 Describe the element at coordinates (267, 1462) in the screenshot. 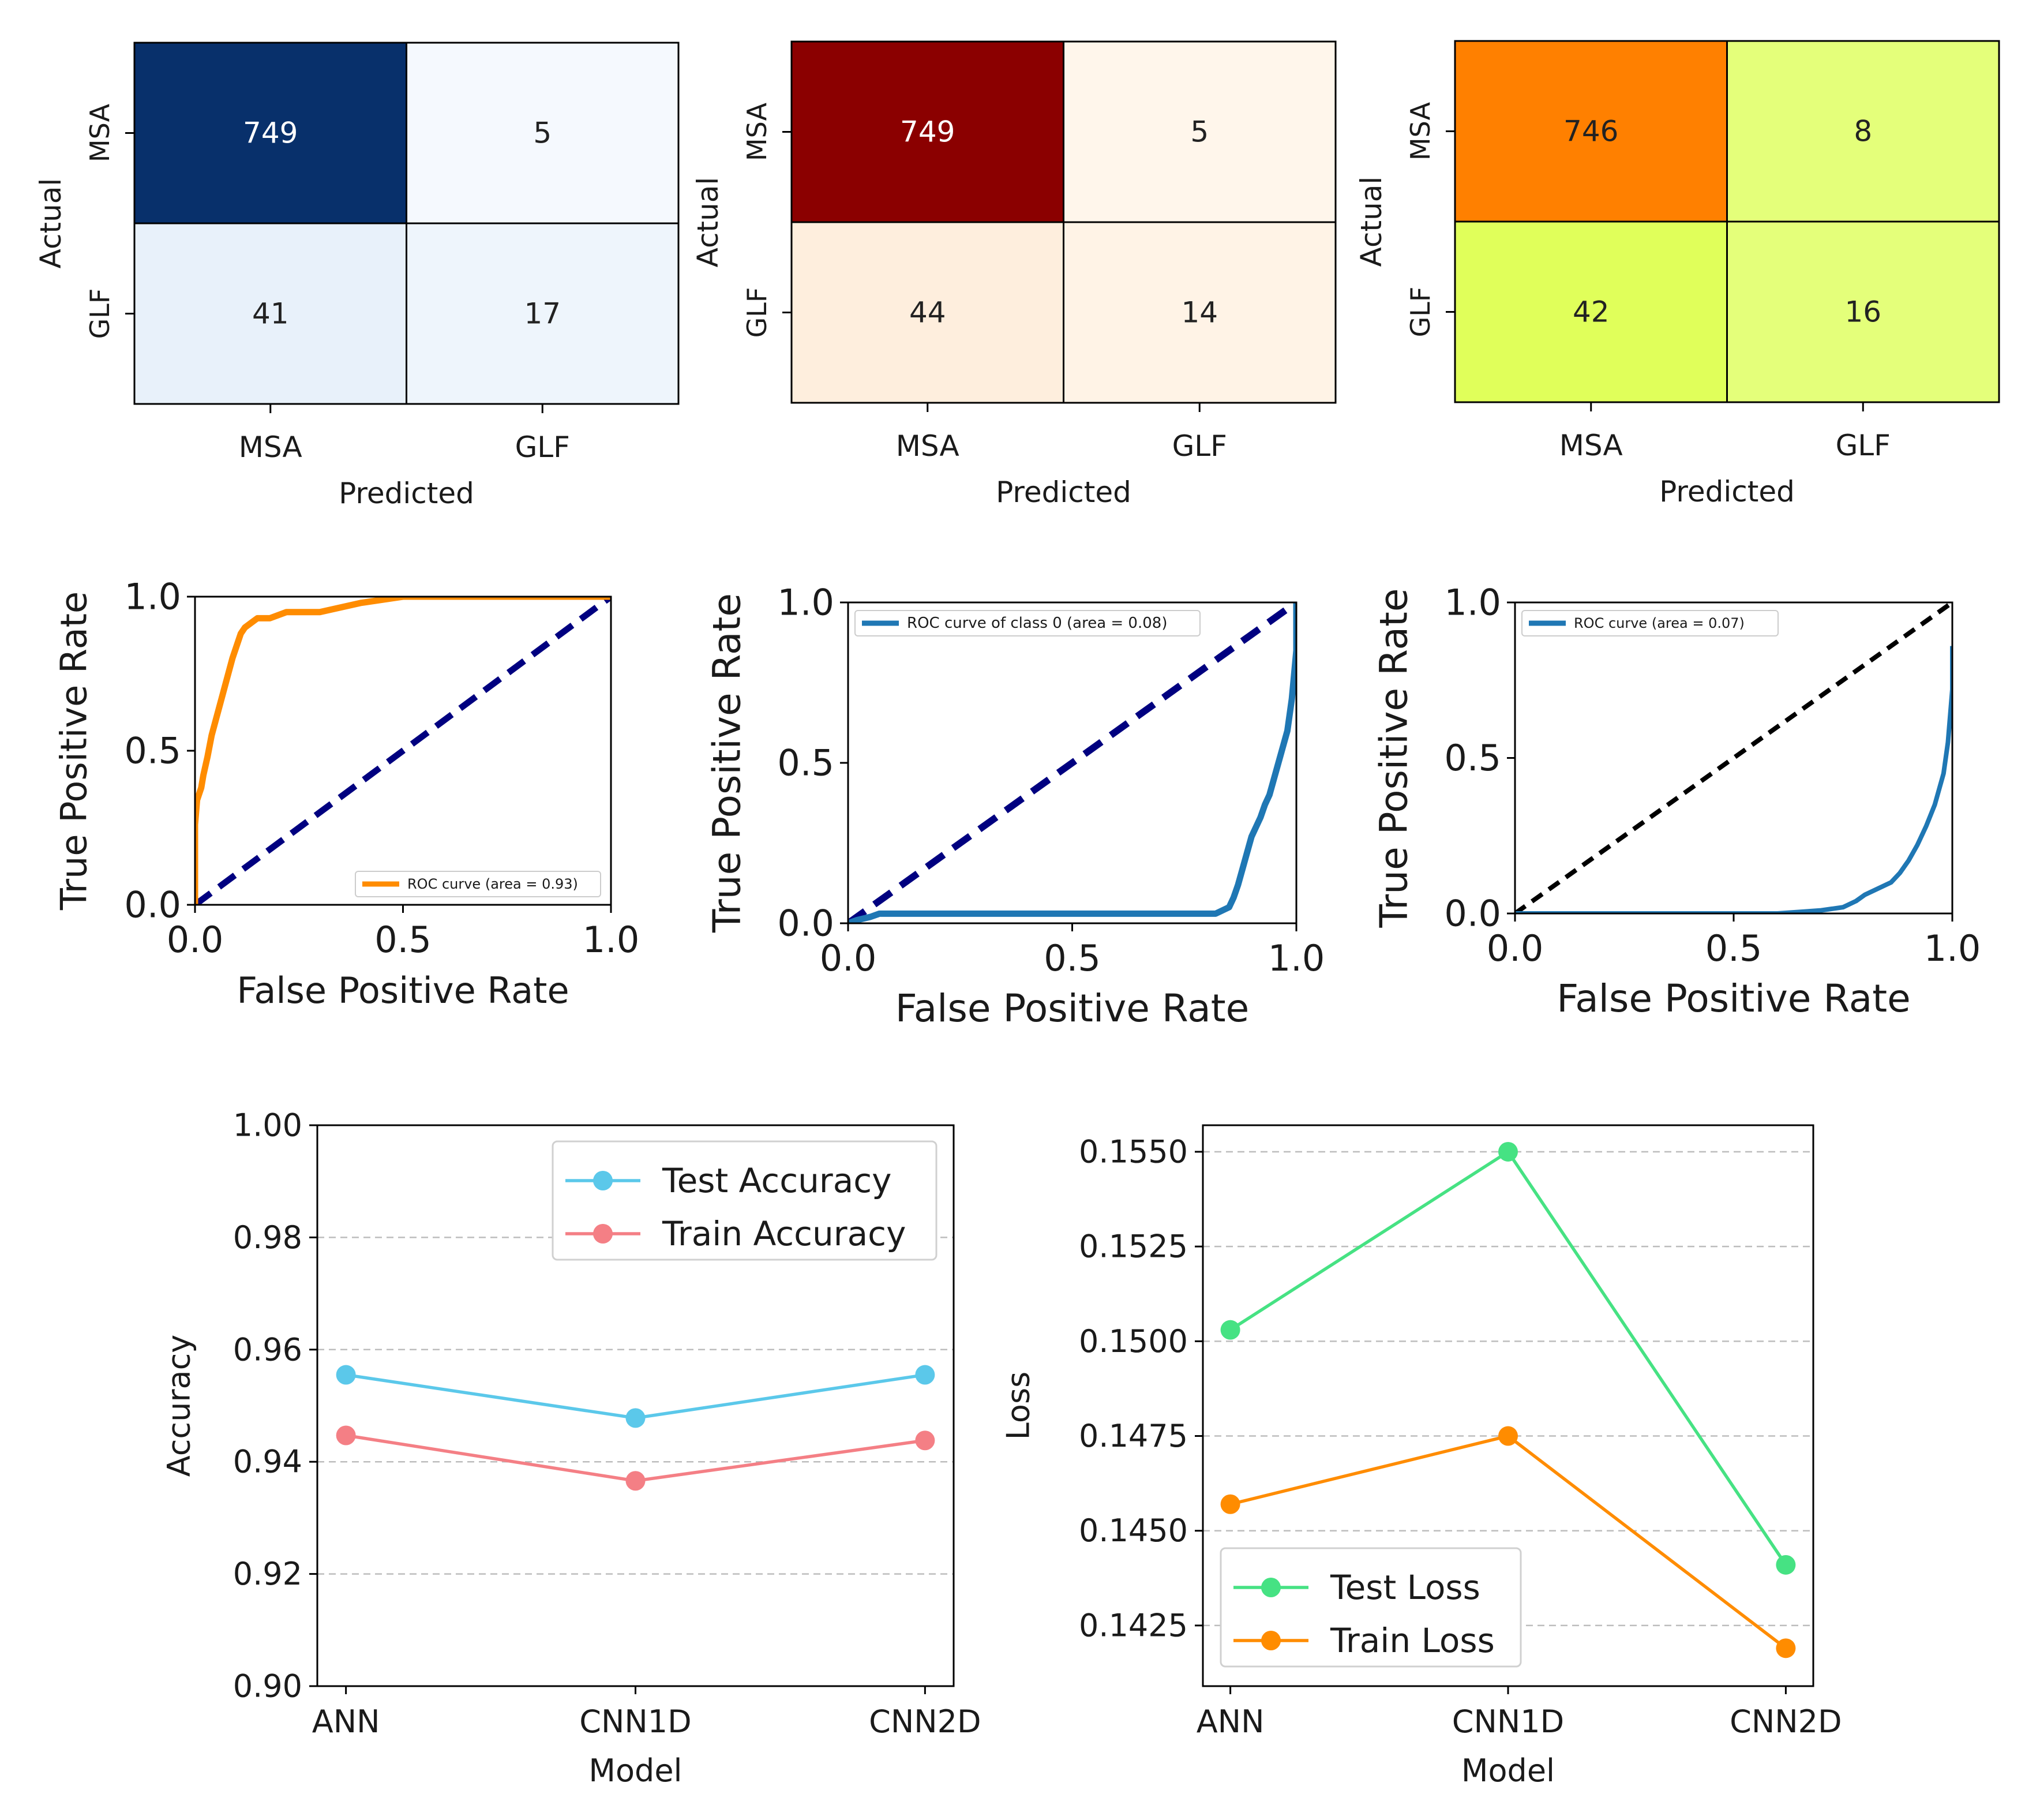

I see `y-tick-label: 0.94` at that location.